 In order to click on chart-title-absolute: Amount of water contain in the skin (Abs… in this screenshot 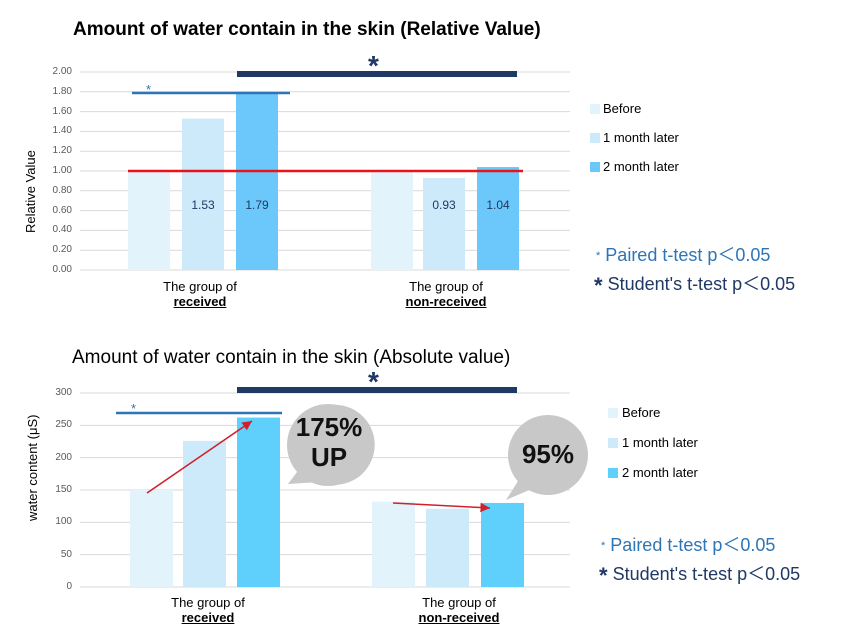, I will do `click(291, 357)`.